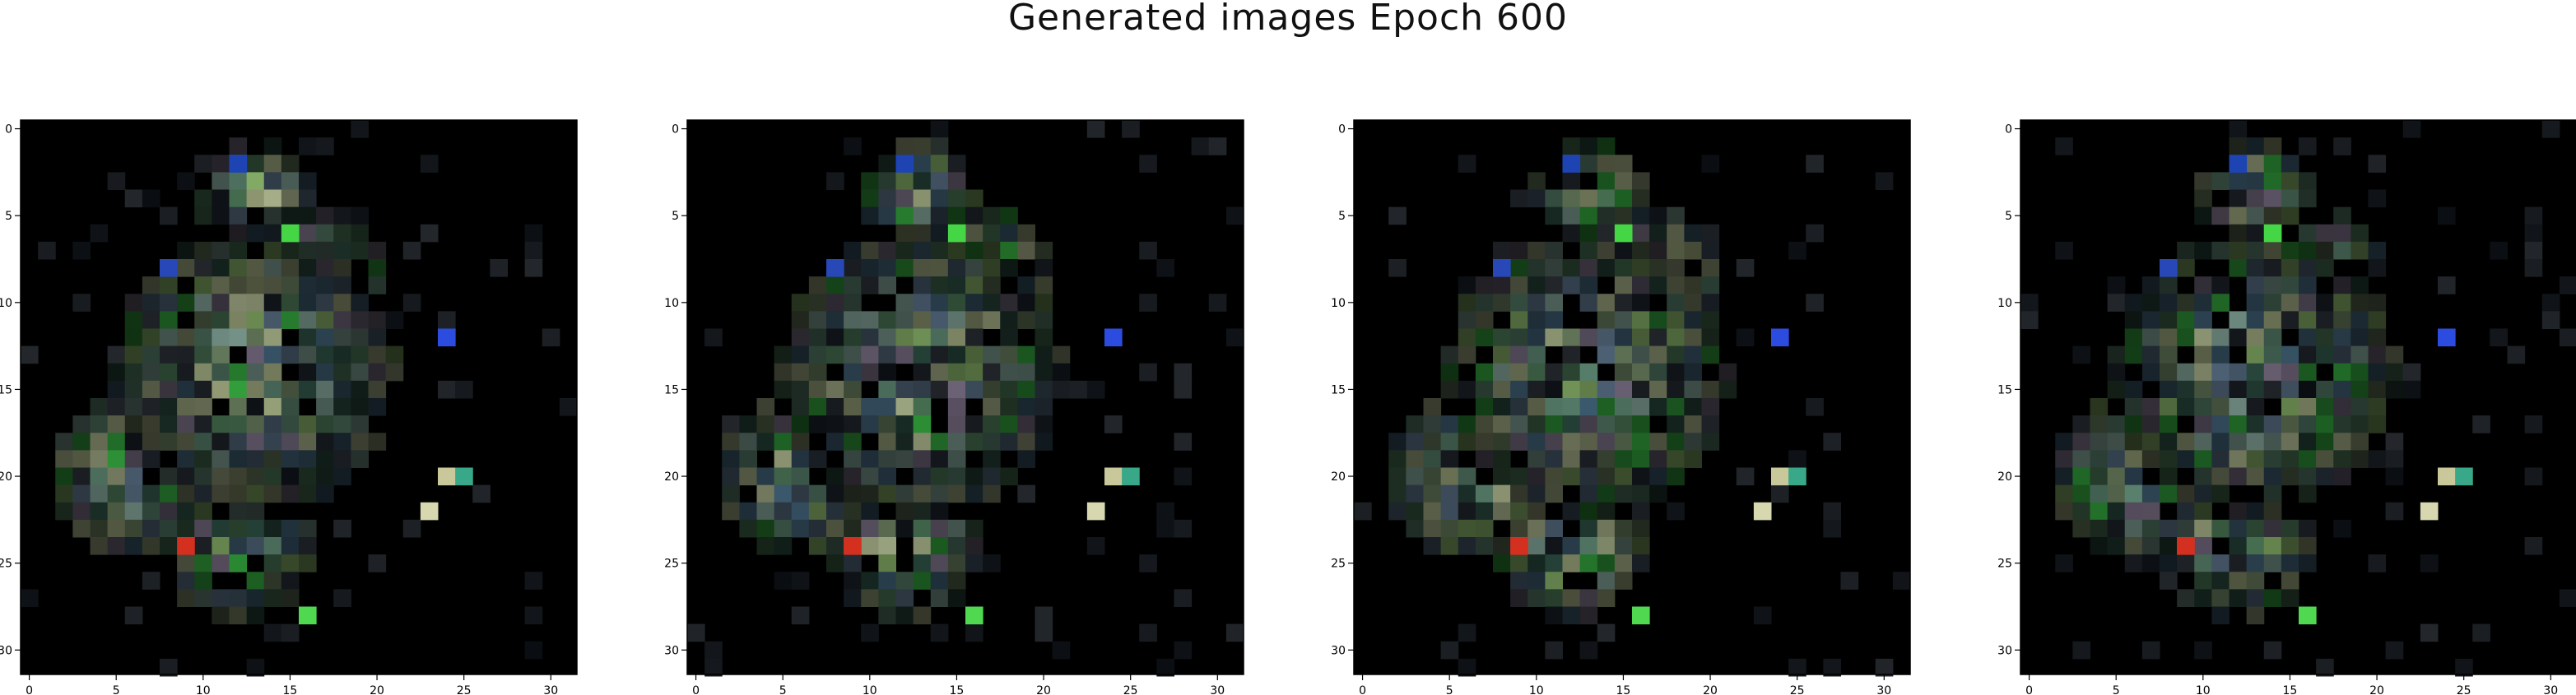 The height and width of the screenshot is (695, 2576). Describe the element at coordinates (238, 164) in the screenshot. I see `bright-pixel` at that location.